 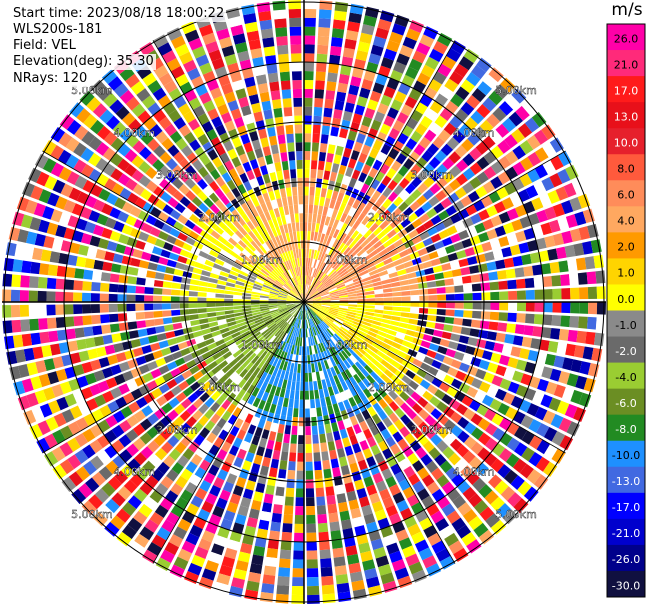 What do you see at coordinates (219, 217) in the screenshot?
I see `range-ring-label: 2.00km` at bounding box center [219, 217].